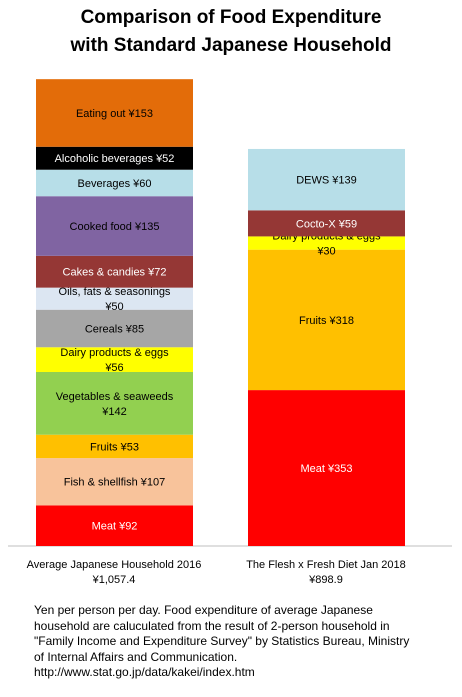 This screenshot has width=462, height=697. I want to click on bar-segment-fish-shellfish, so click(114, 482).